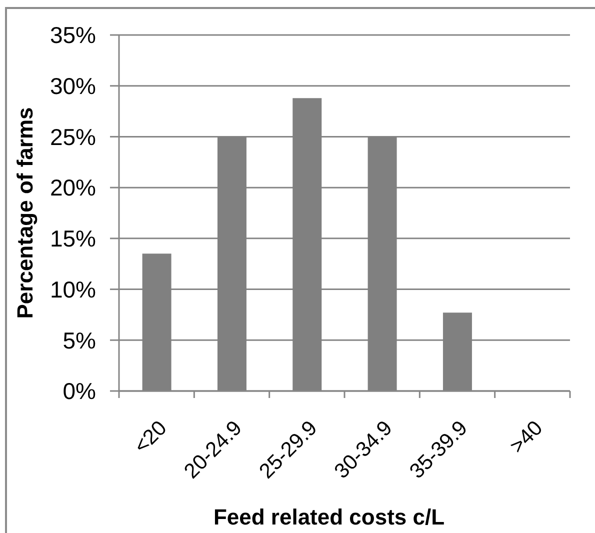 The height and width of the screenshot is (533, 595). I want to click on y-tick-label: 20%, so click(73, 187).